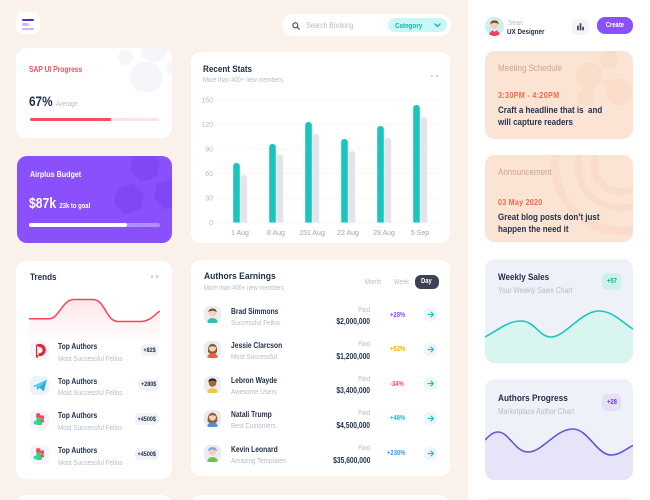 Image resolution: width=650 pixels, height=500 pixels. I want to click on svg-text: 22 Aug, so click(348, 233).